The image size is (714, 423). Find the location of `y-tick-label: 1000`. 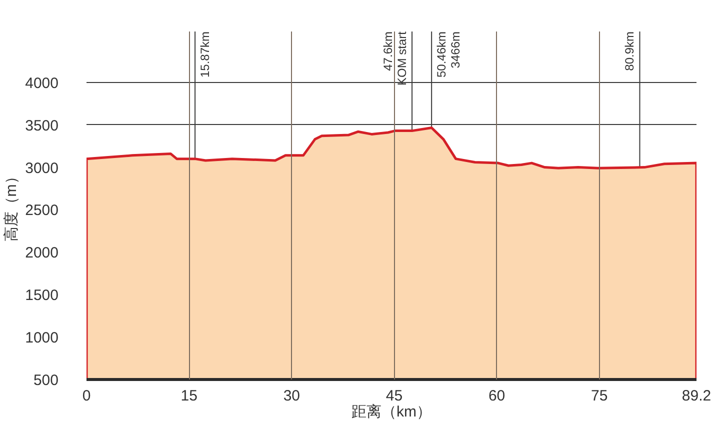

y-tick-label: 1000 is located at coordinates (42, 338).